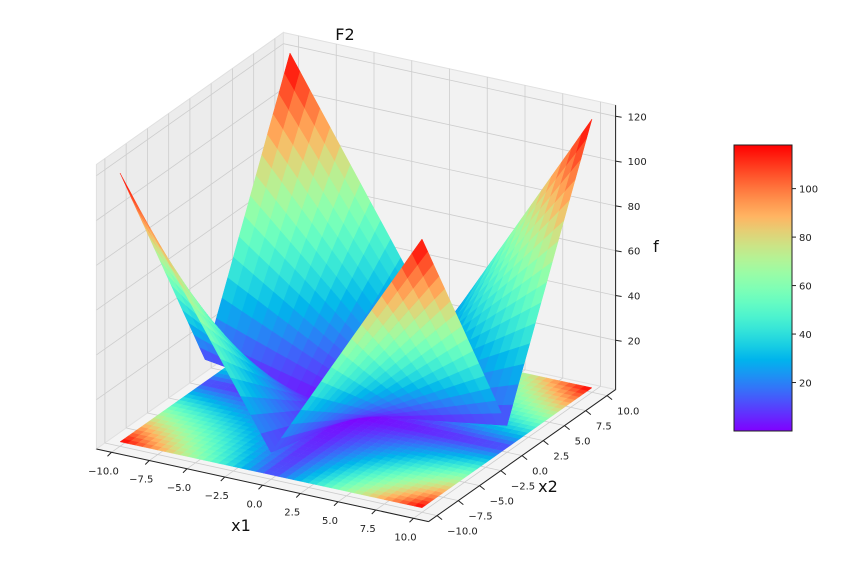 This screenshot has height=576, width=864. I want to click on x2-tick-label: 10.0, so click(628, 412).